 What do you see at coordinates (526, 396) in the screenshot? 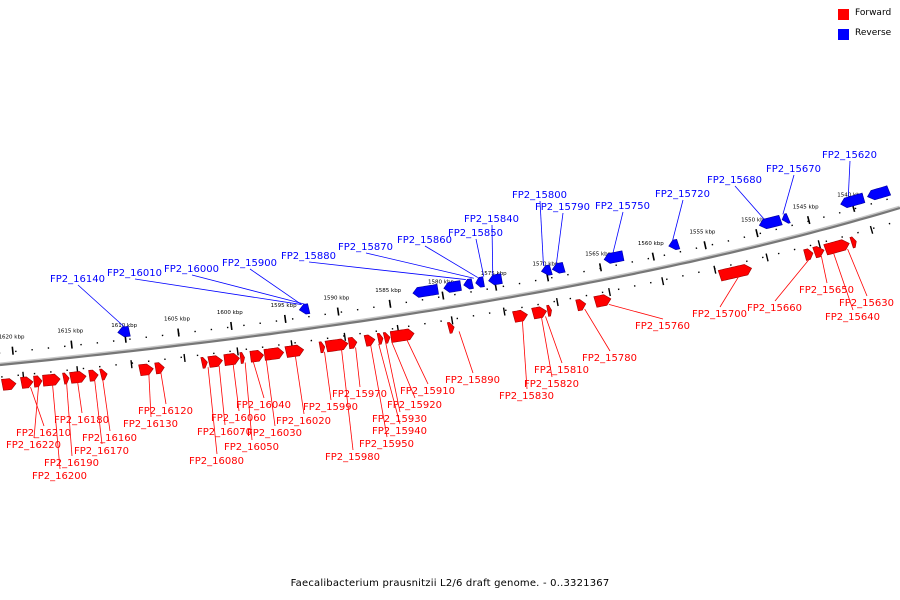
I see `gene-label: FP2_15830` at bounding box center [526, 396].